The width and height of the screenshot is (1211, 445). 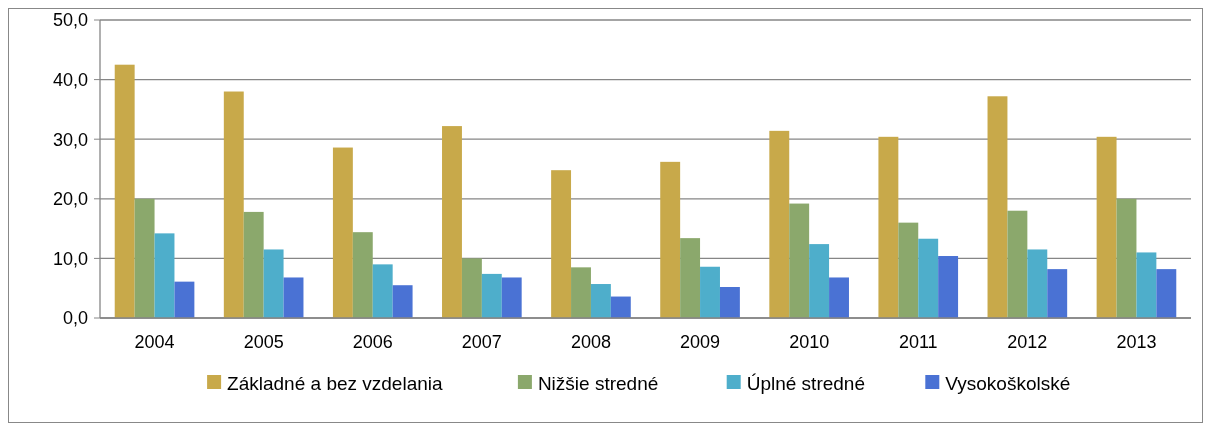 I want to click on y-tick-label: 40,0, so click(x=70, y=79).